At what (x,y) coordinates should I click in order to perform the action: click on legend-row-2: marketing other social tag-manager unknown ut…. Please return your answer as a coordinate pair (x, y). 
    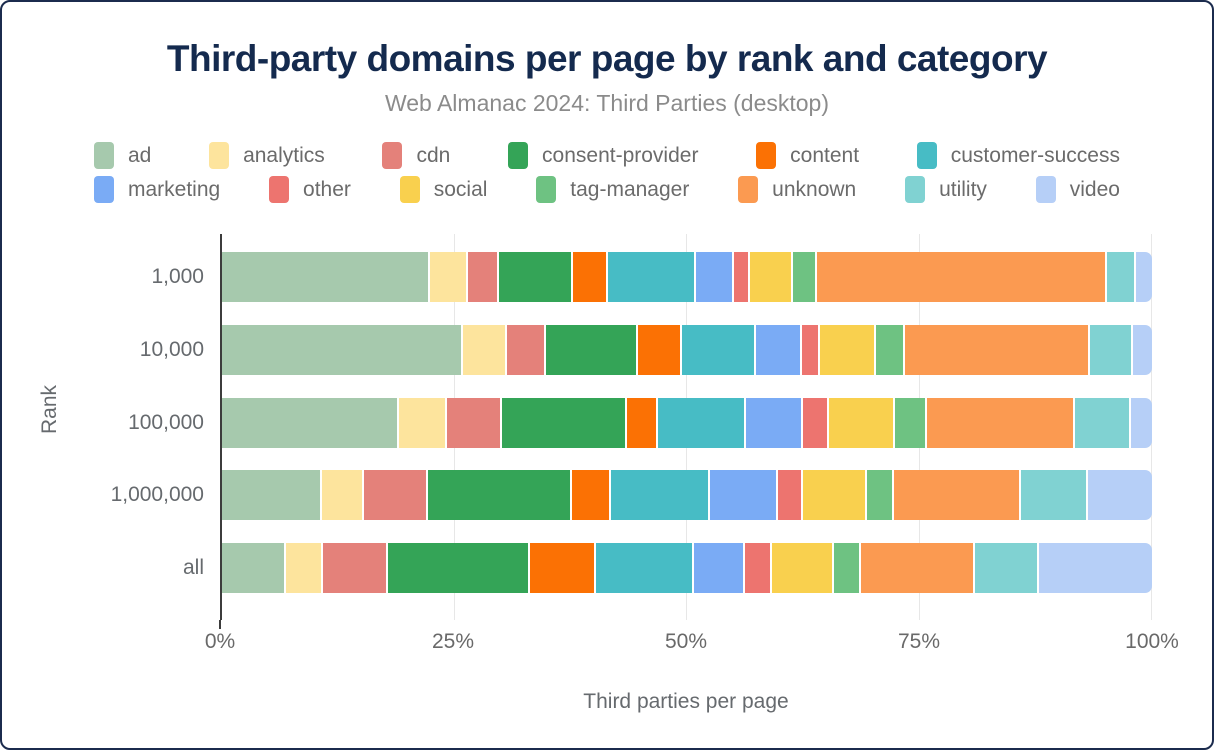
    Looking at the image, I should click on (607, 189).